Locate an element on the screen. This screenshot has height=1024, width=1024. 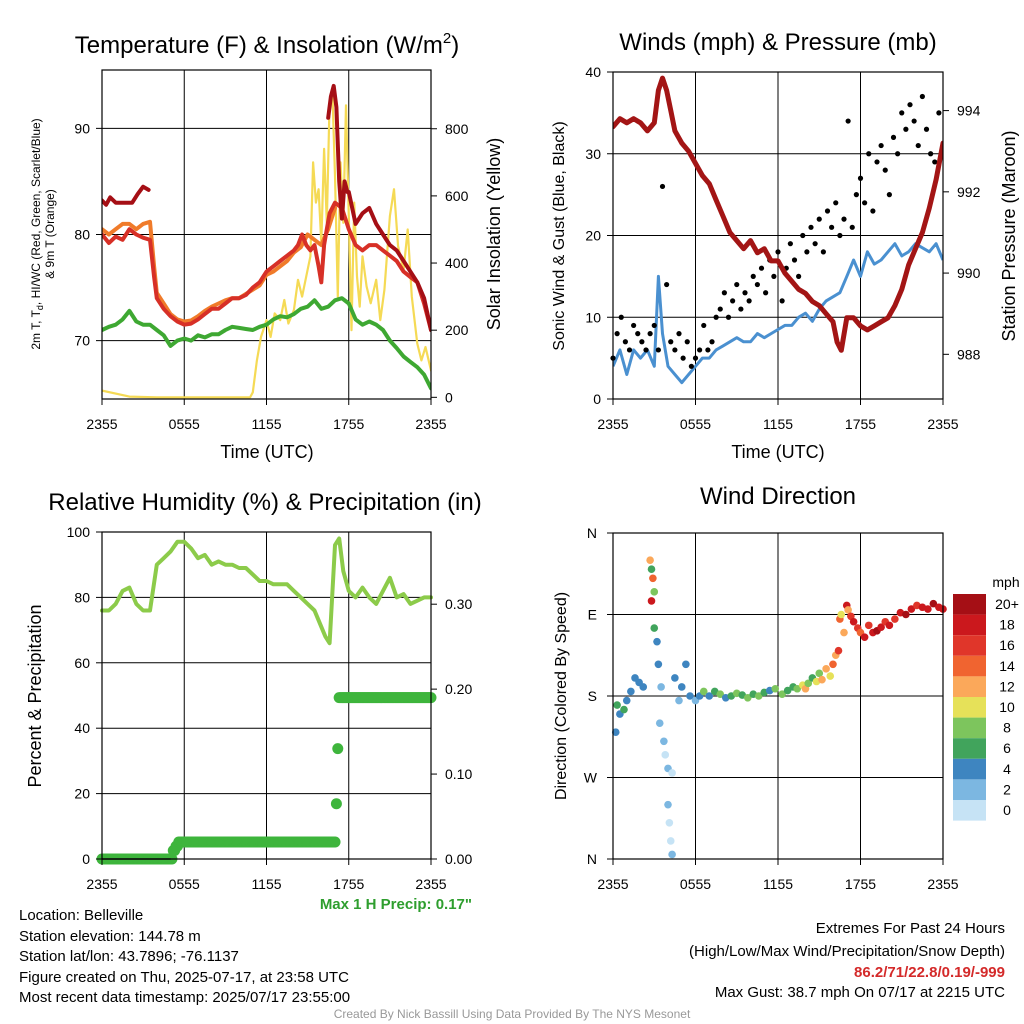
temperature-plot is located at coordinates (266, 241).